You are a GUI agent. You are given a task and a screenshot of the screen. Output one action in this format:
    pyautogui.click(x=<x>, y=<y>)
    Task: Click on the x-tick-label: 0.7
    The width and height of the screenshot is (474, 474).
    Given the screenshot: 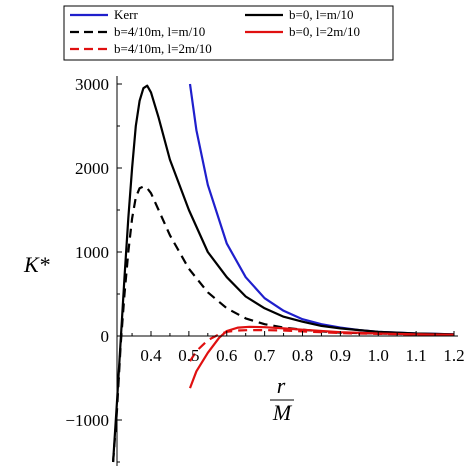 What is the action you would take?
    pyautogui.click(x=265, y=355)
    